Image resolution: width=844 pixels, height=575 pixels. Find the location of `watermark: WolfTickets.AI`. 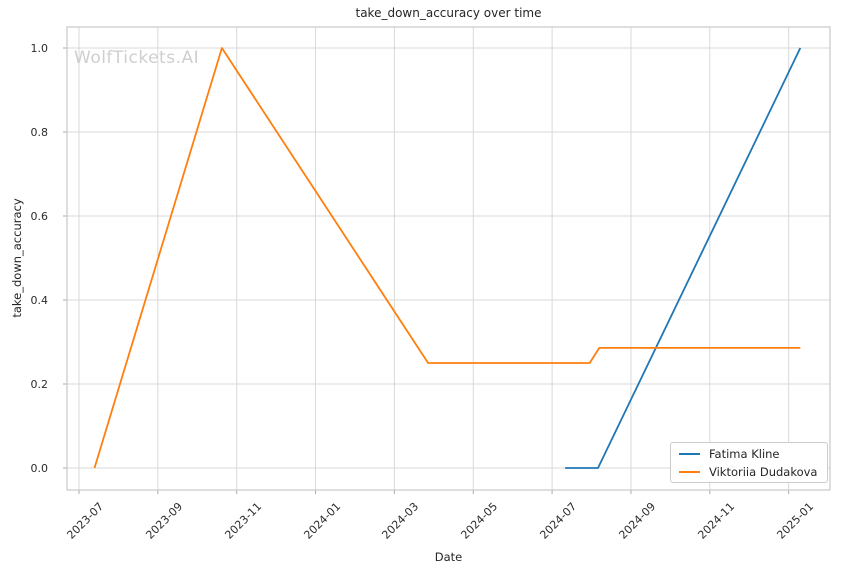

watermark: WolfTickets.AI is located at coordinates (137, 58).